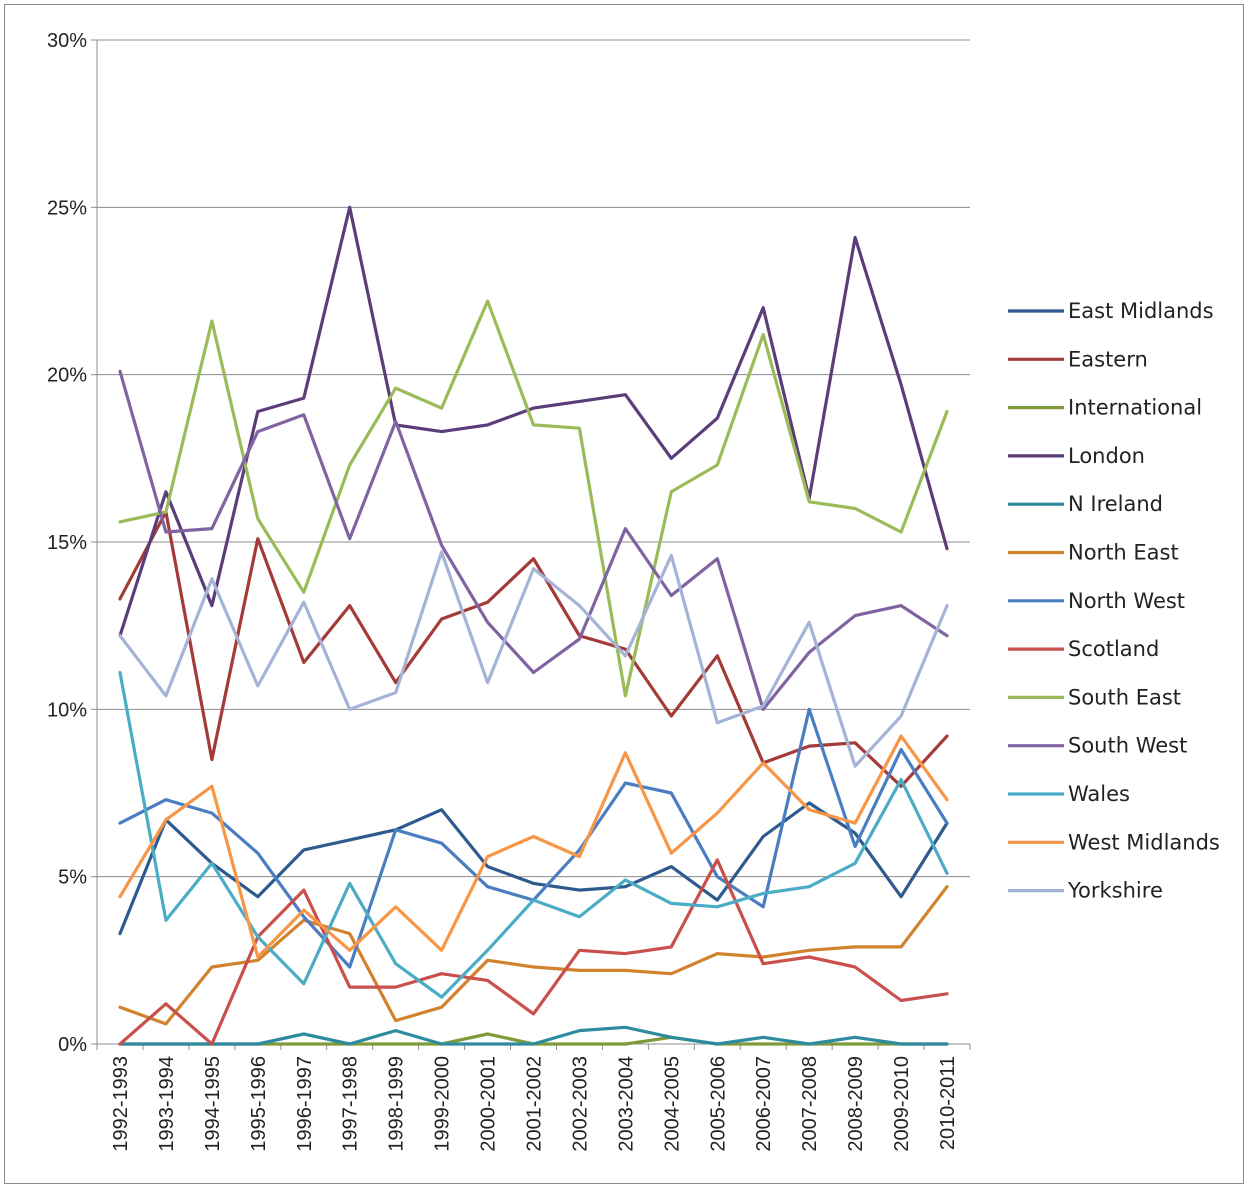 The image size is (1249, 1189). What do you see at coordinates (67, 208) in the screenshot?
I see `y-tick-label: 25%` at bounding box center [67, 208].